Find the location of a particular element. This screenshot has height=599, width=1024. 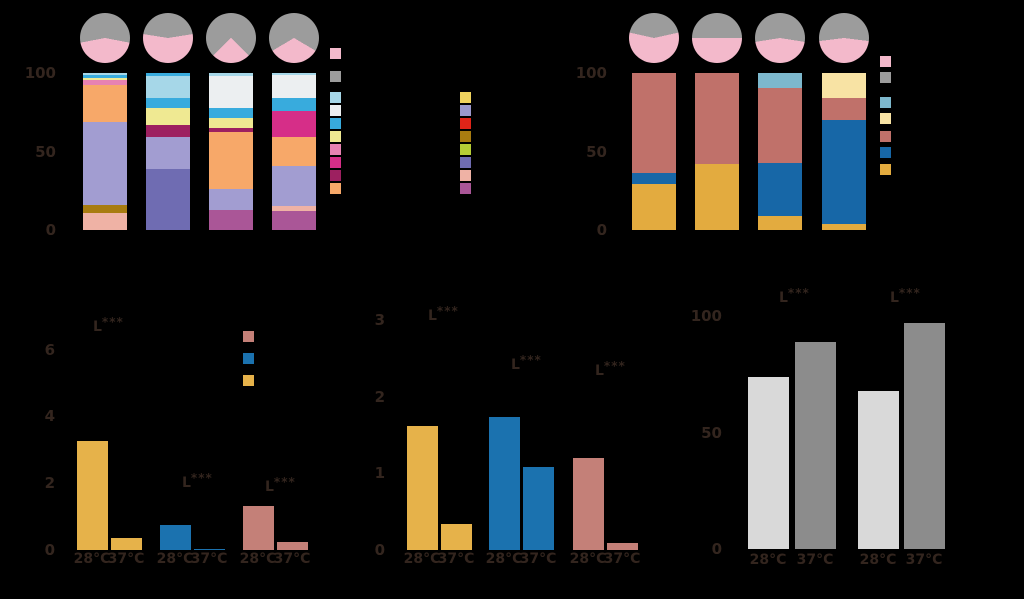

y-tick-label: 1 is located at coordinates (379, 473).